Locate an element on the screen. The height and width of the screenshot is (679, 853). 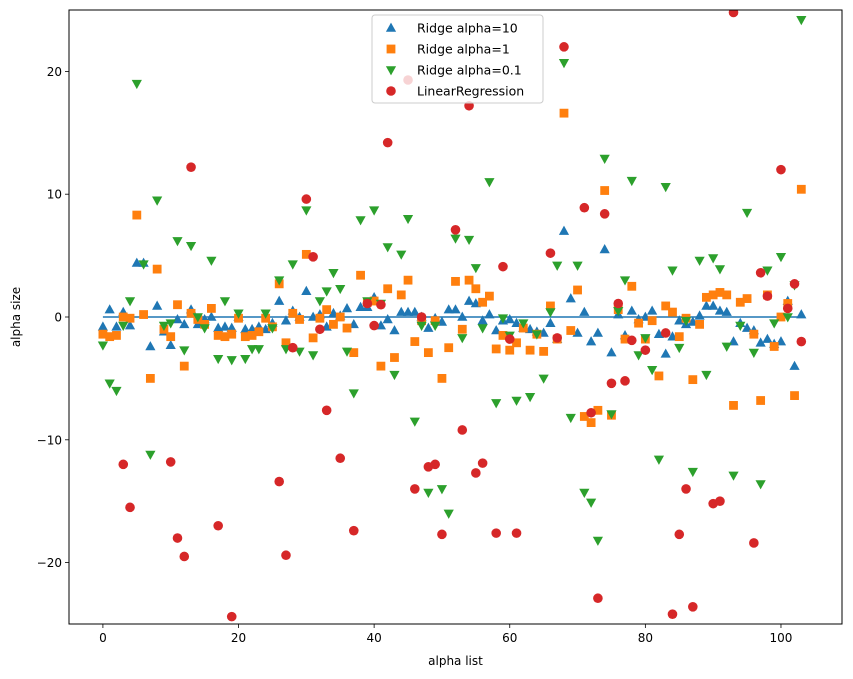
legend-item: Ridge alpha=1 is located at coordinates (448, 49).